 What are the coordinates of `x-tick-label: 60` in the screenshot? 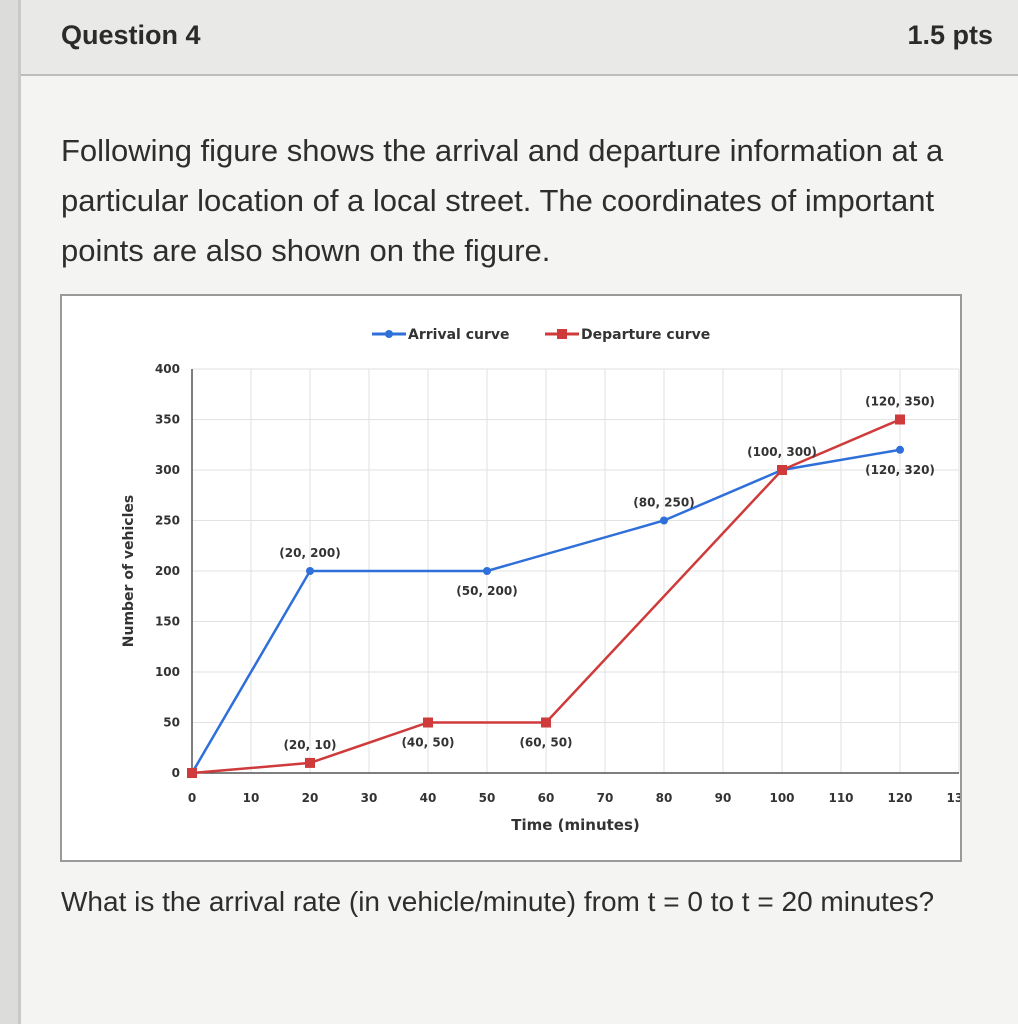 It's located at (546, 798).